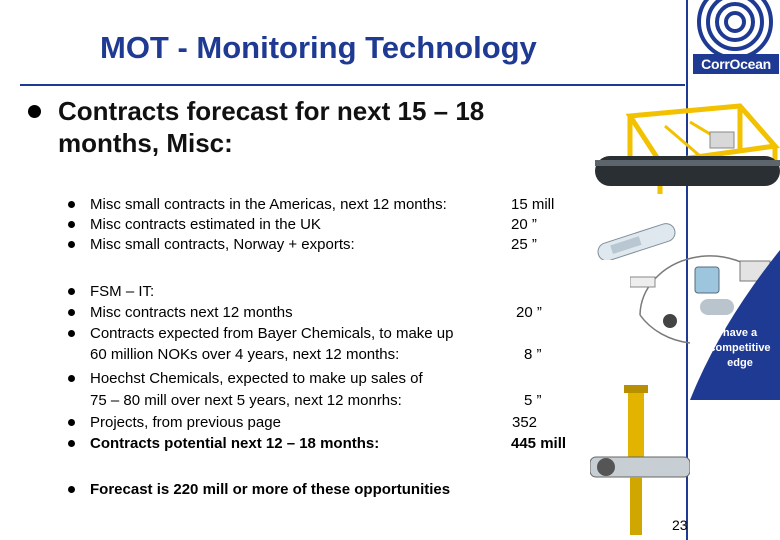 This screenshot has width=780, height=540. I want to click on main-bullet-line1: Contracts forecast for next 15 – 18, so click(271, 111).